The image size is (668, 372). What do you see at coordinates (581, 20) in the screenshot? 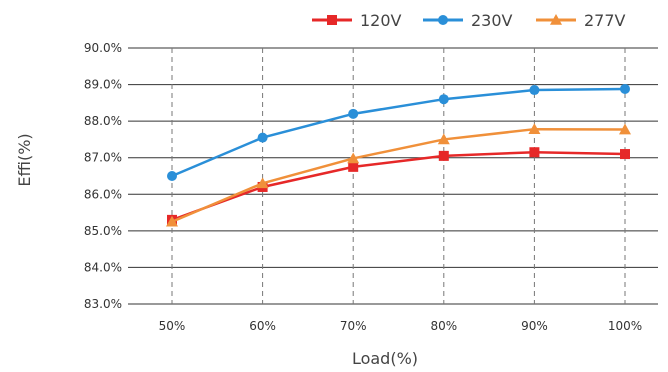
I see `legend-item: 277V` at bounding box center [581, 20].